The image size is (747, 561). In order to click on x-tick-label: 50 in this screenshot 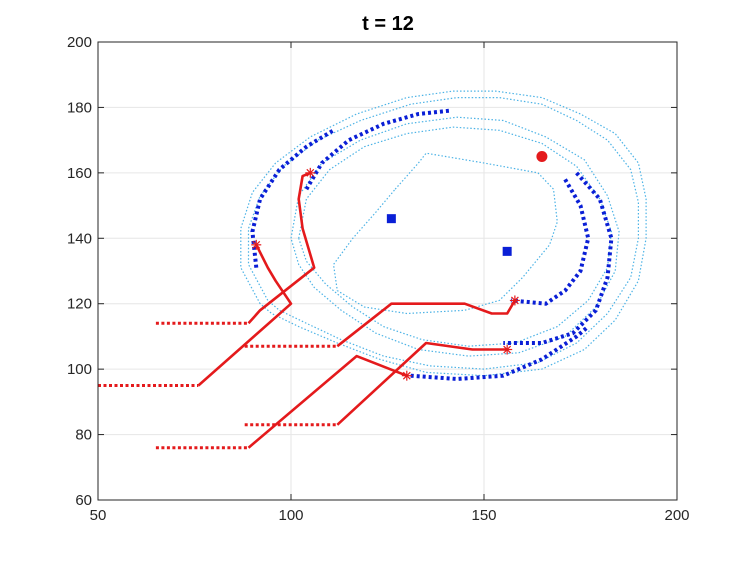, I will do `click(98, 515)`.